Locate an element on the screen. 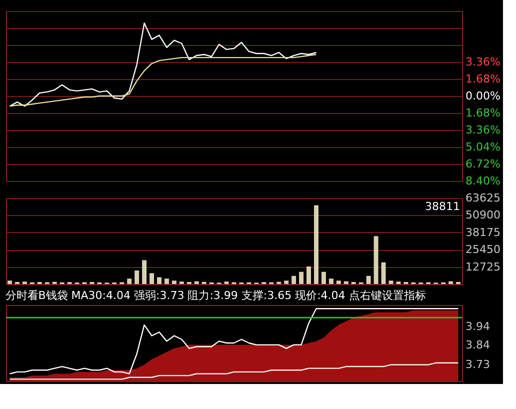 Image resolution: width=516 pixels, height=409 pixels. annotation: 38811 is located at coordinates (442, 206).